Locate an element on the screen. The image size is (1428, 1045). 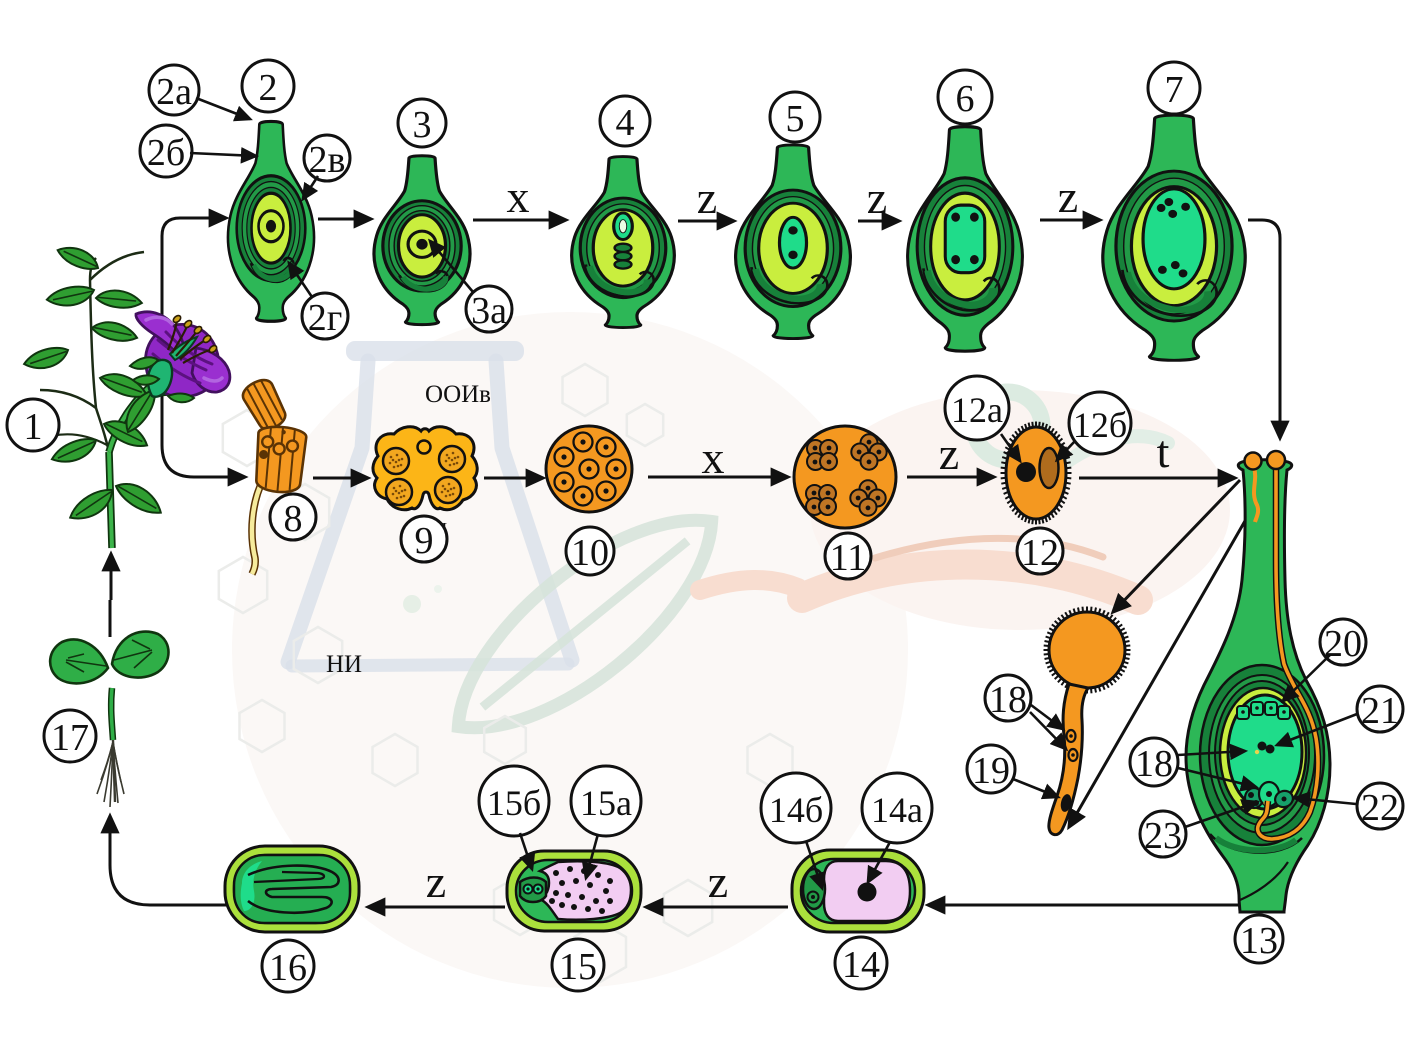
svg-text: 14б is located at coordinates (796, 810).